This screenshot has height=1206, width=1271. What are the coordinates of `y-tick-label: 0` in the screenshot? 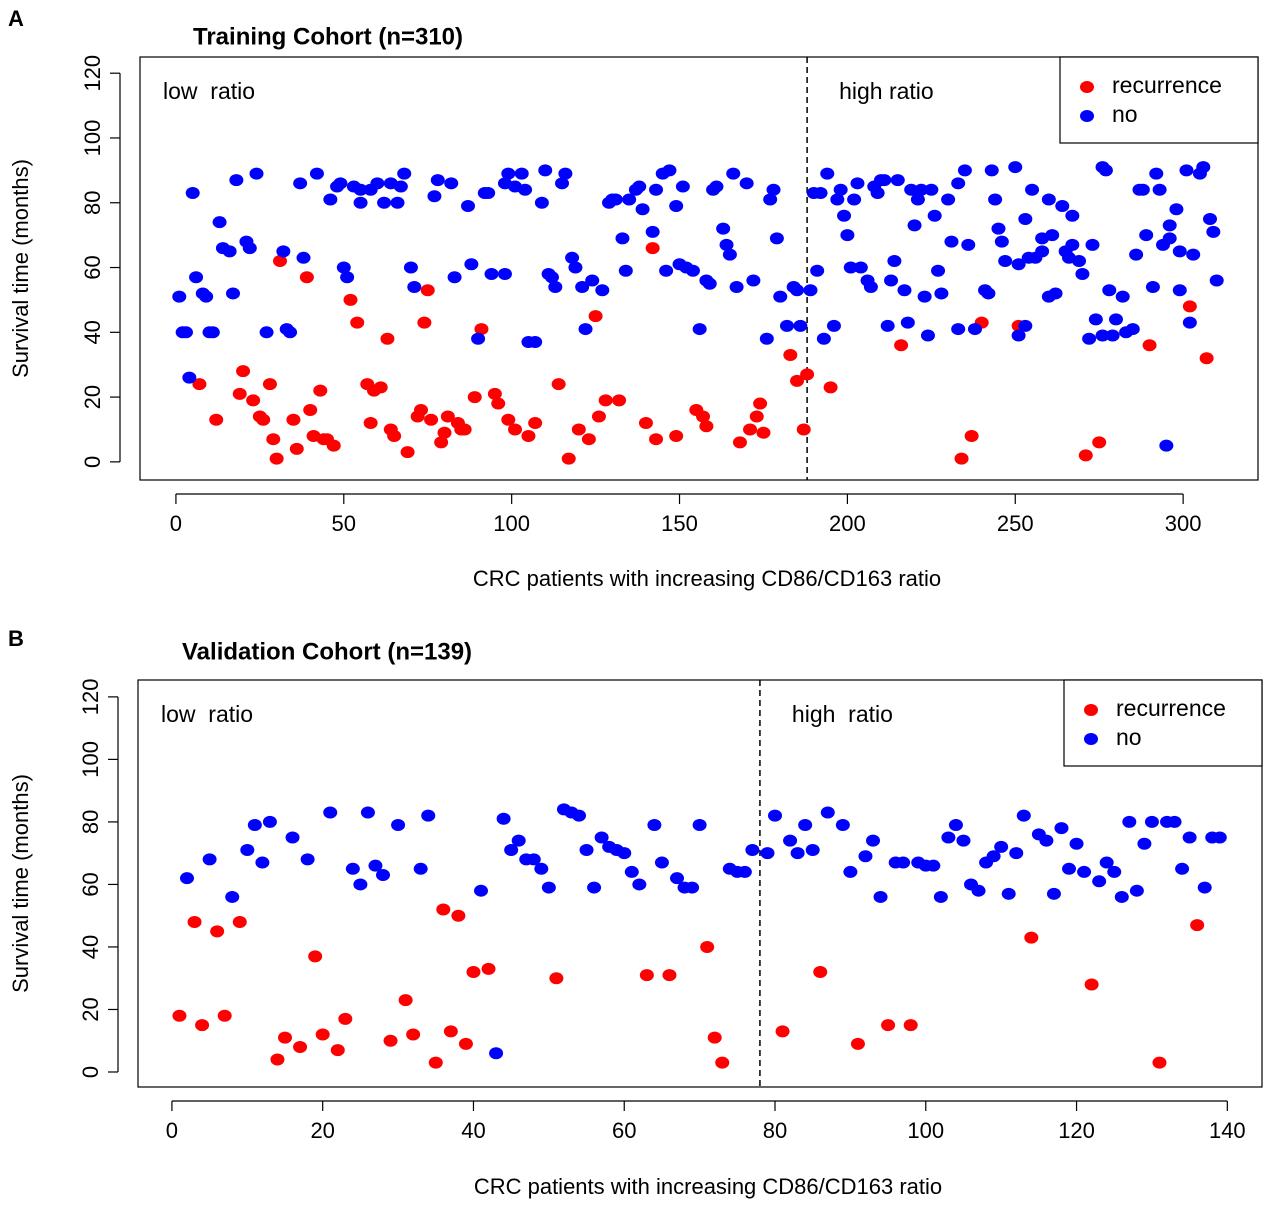 It's located at (90, 1072).